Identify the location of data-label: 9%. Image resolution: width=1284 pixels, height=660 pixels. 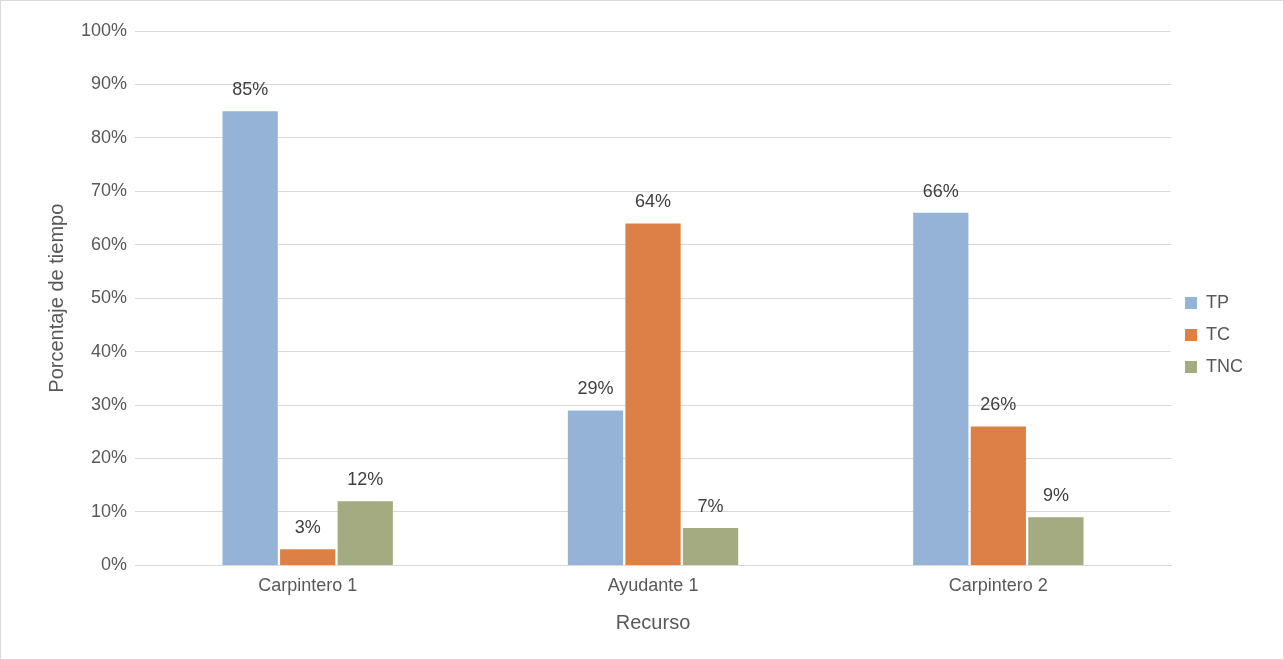
(1055, 495).